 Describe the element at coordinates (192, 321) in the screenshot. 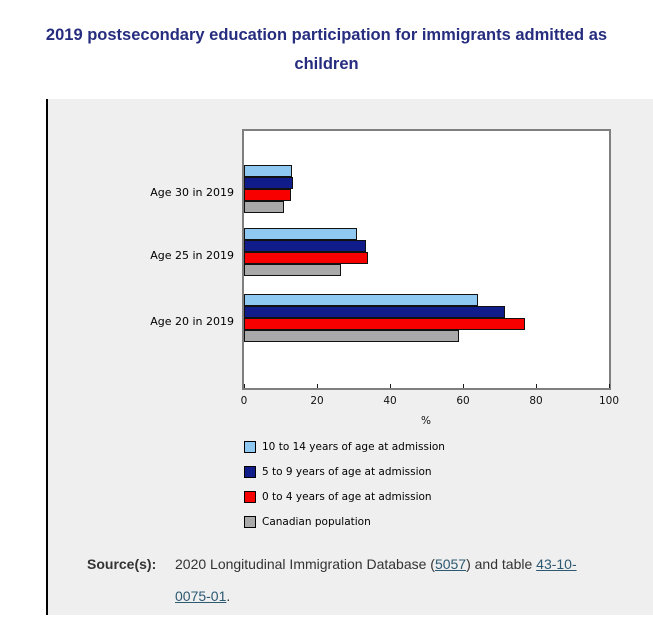

I see `category-label: Age 20 in 2019` at that location.